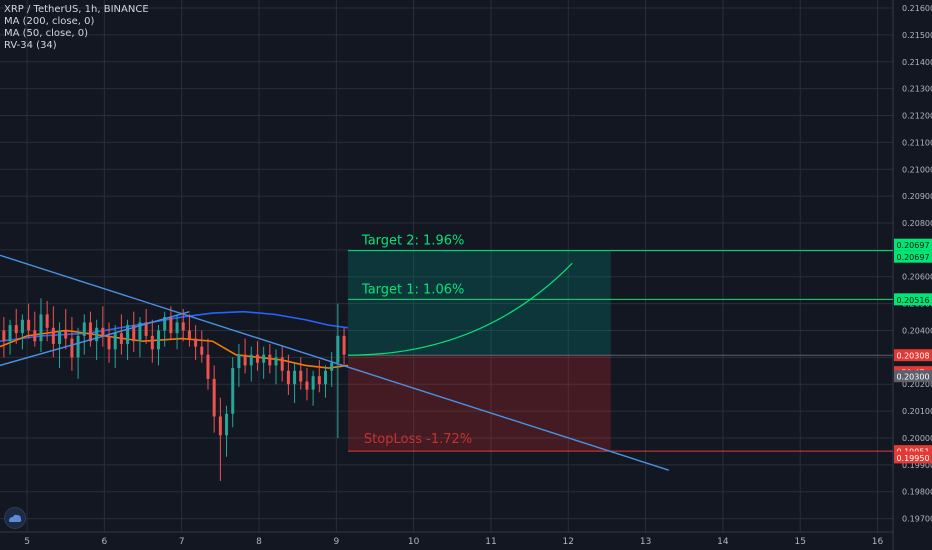 This screenshot has width=932, height=550. Describe the element at coordinates (105, 542) in the screenshot. I see `x-tick-label: 6` at that location.